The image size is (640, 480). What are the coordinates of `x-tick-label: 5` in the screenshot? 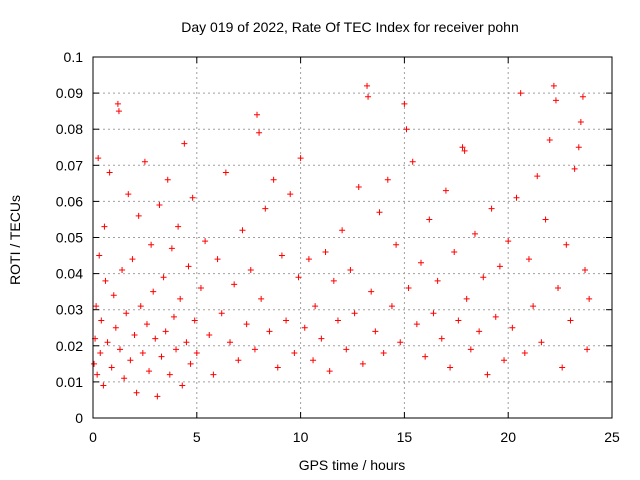 It's located at (197, 437).